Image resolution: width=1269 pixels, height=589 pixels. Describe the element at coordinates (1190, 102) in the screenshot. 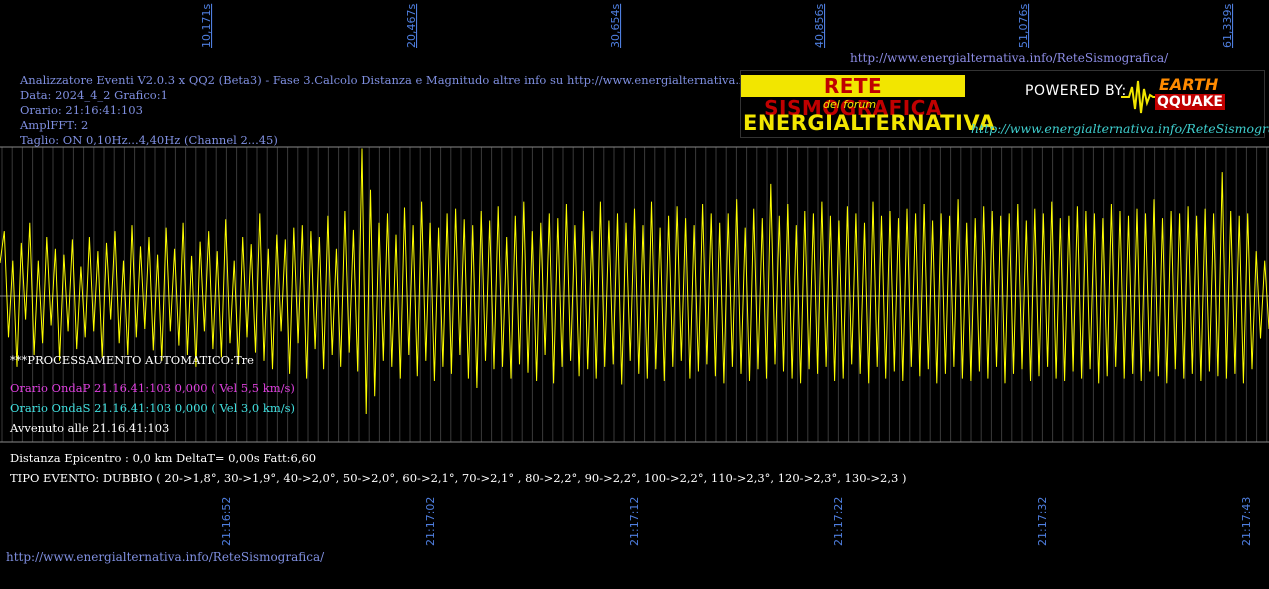

I see `logo-quake-text: QQUAKE` at that location.